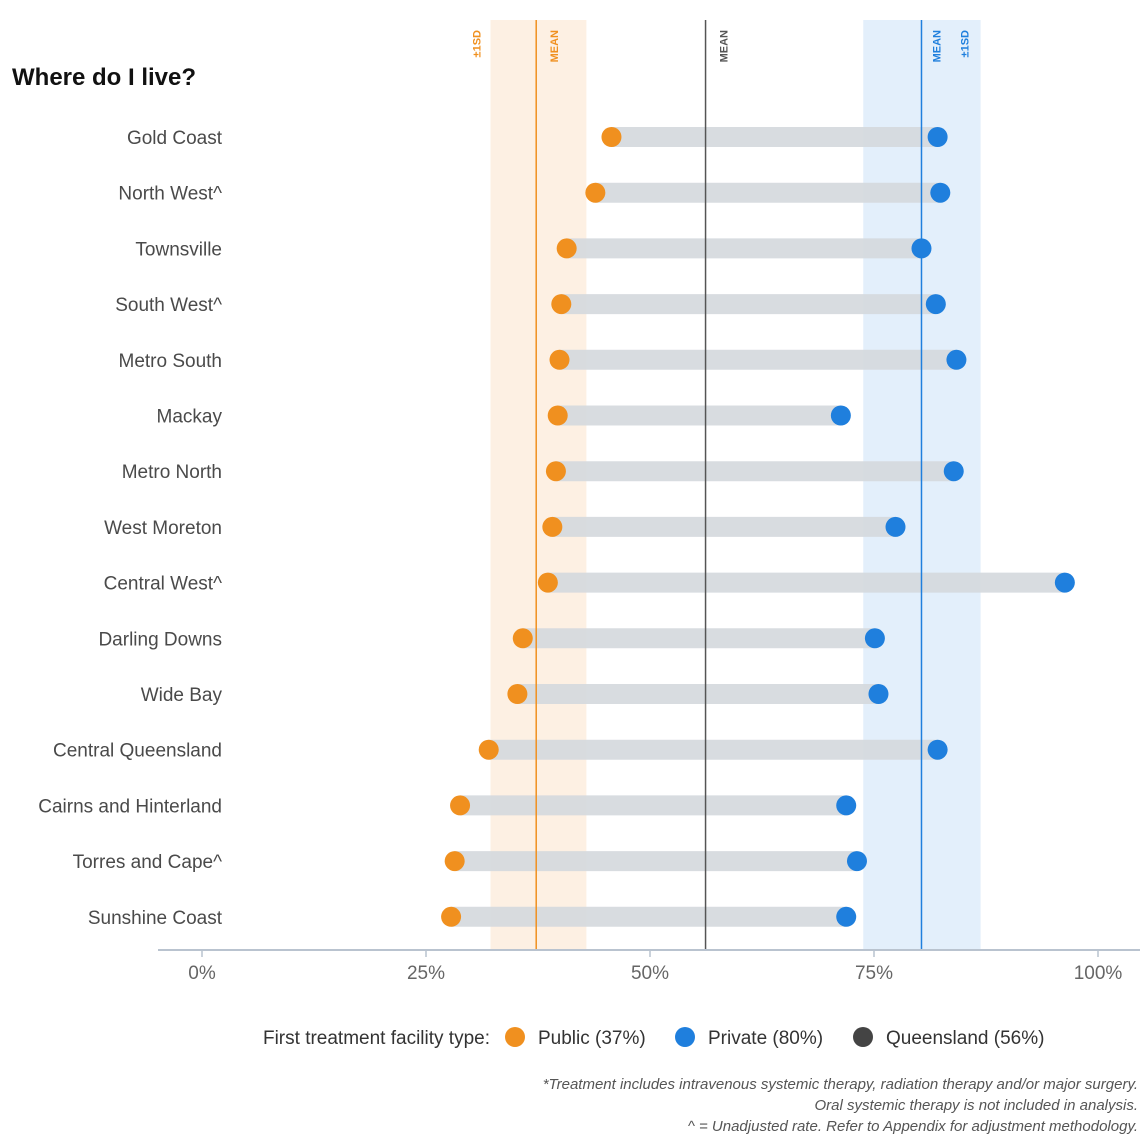  Describe the element at coordinates (874, 973) in the screenshot. I see `x-tick-label: 75%` at that location.